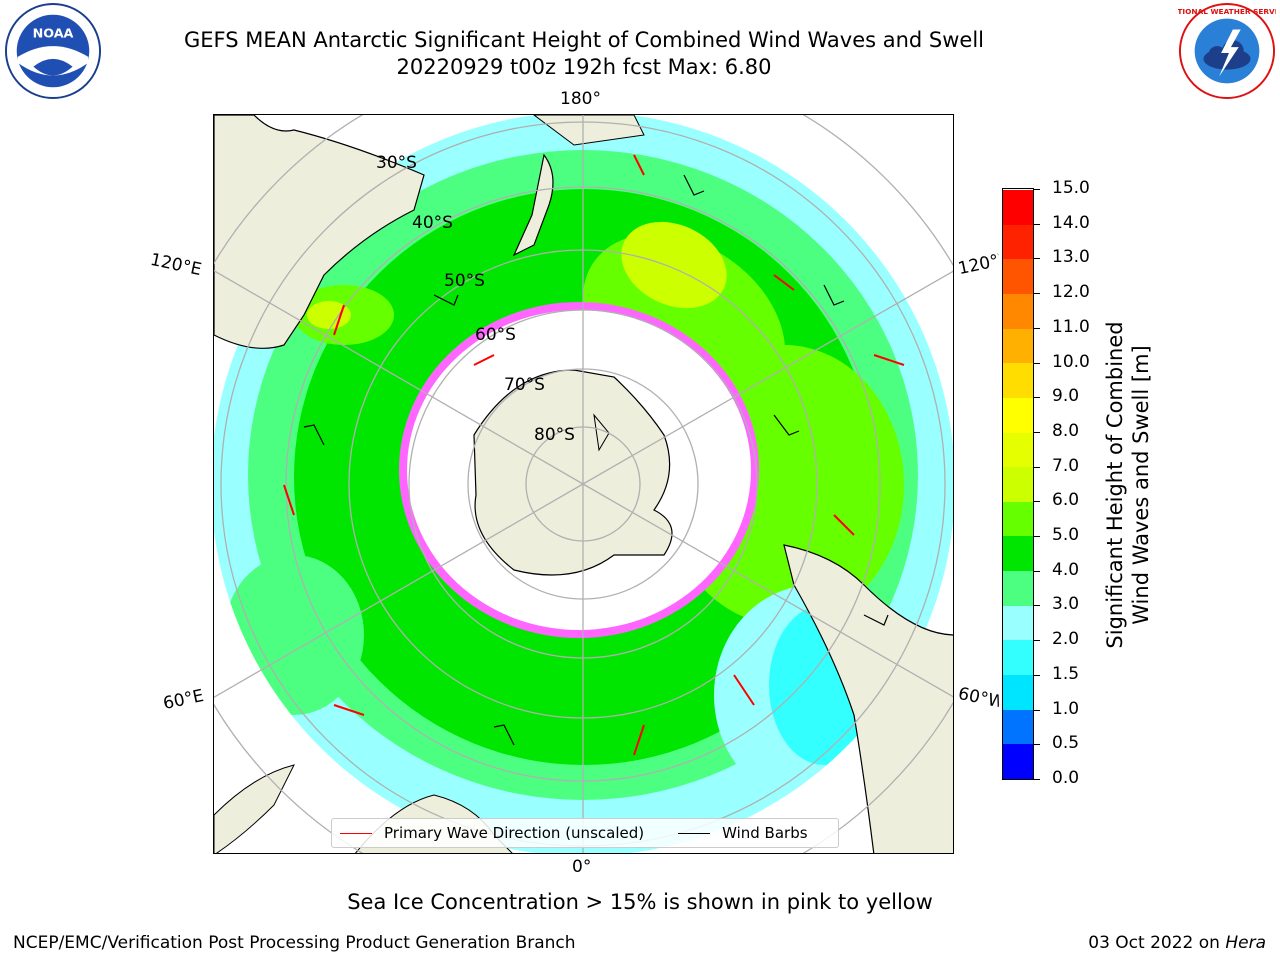  What do you see at coordinates (1066, 639) in the screenshot?
I see `colorbar-tick-label: 2.0` at bounding box center [1066, 639].